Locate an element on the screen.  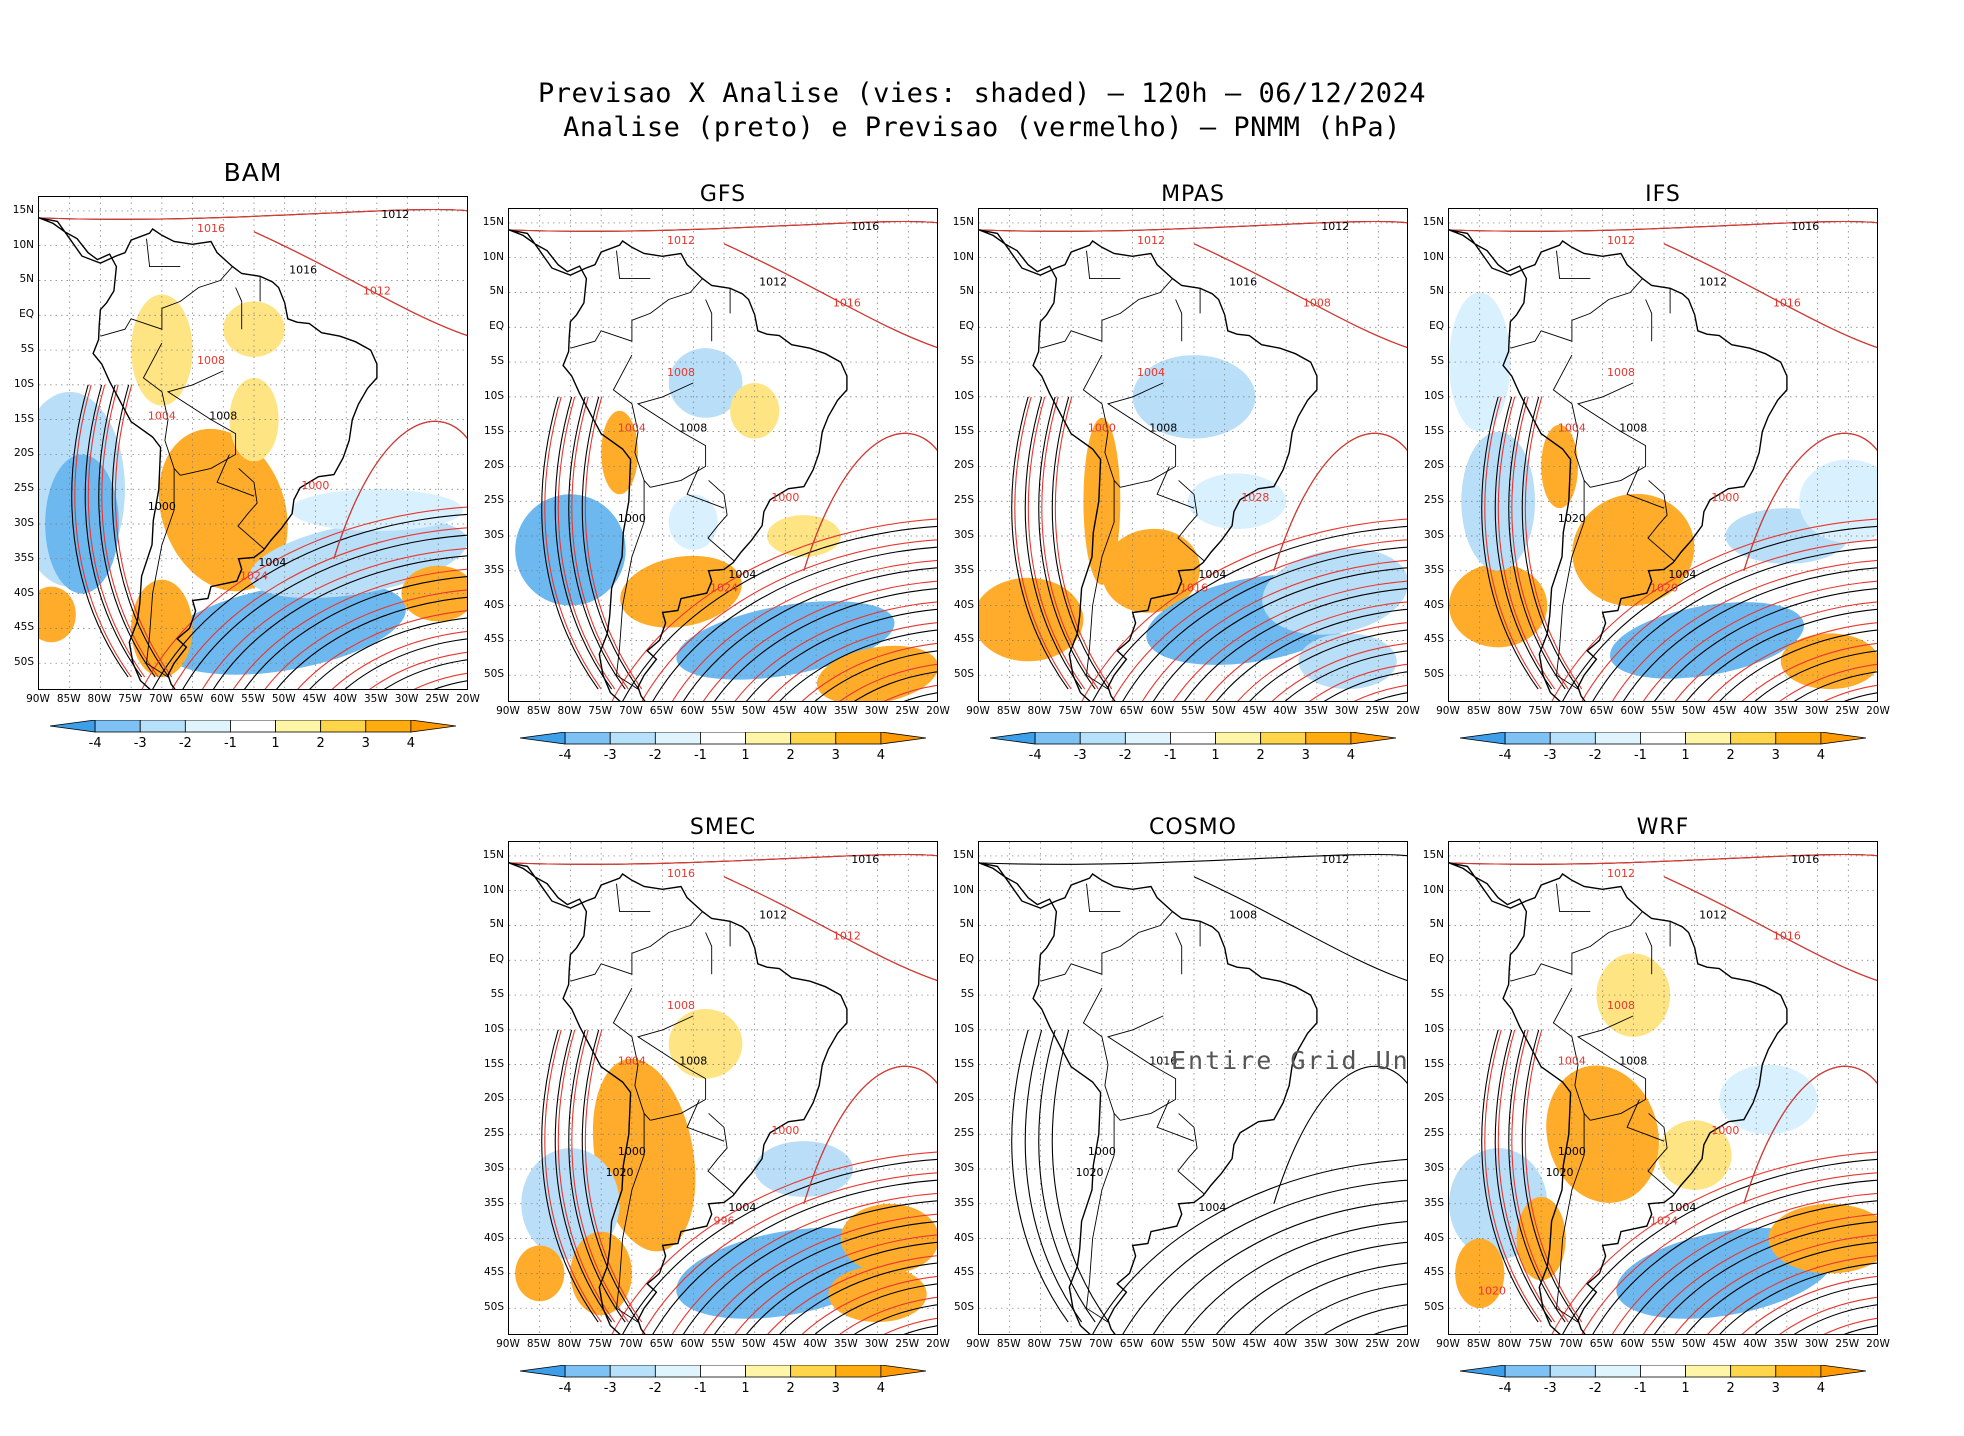
lat-tick-label: 30S is located at coordinates (493, 1168).